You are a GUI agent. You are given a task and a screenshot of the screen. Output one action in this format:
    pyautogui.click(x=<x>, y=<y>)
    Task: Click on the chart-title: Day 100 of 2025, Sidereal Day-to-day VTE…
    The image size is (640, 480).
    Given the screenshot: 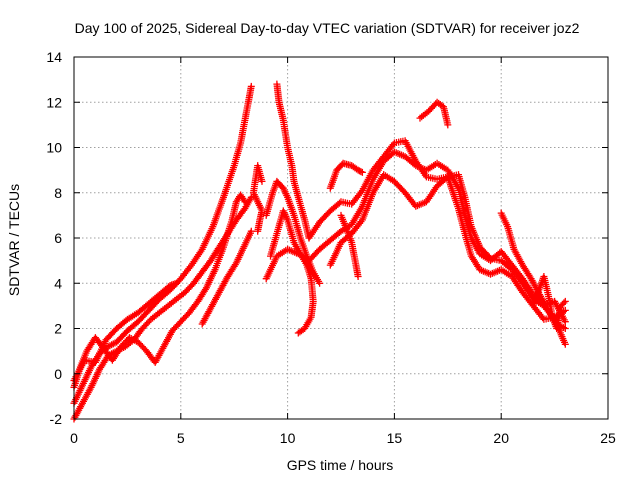 What is the action you would take?
    pyautogui.click(x=327, y=28)
    